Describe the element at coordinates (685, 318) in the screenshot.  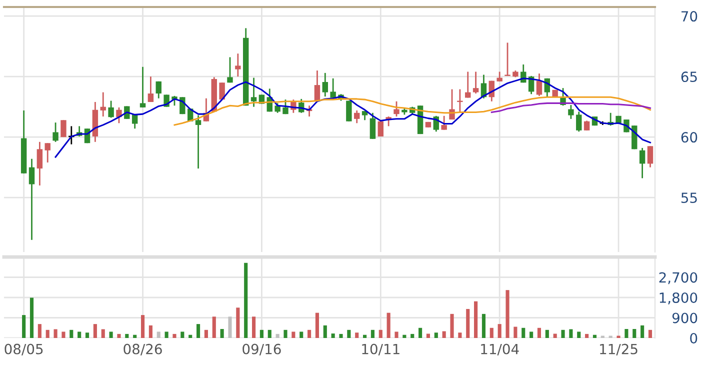
I see `y-tick-label: 900` at that location.